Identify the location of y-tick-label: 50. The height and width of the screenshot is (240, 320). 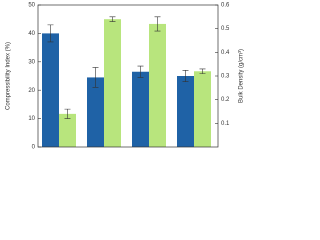
(31, 6).